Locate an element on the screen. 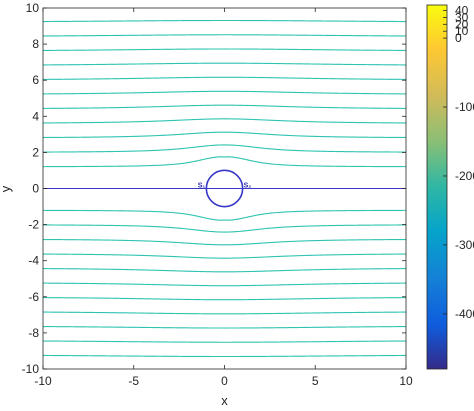  y-tick-label: -10 is located at coordinates (31, 369).